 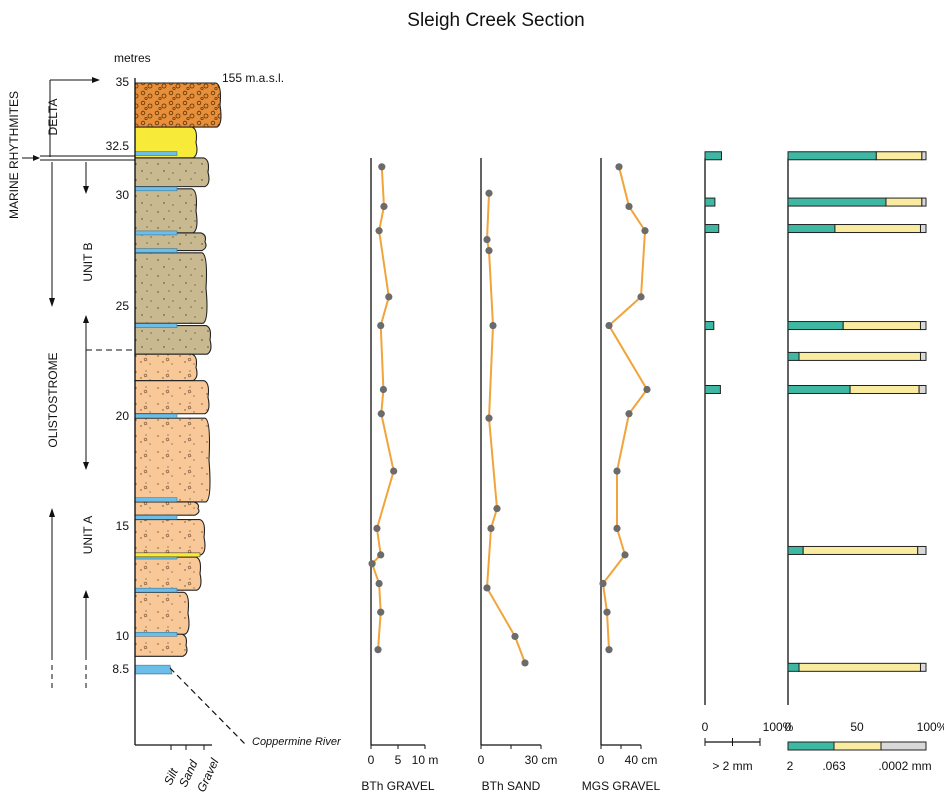 What do you see at coordinates (778, 727) in the screenshot?
I see `gt2mm-panel-tick-label-1: 100%` at bounding box center [778, 727].